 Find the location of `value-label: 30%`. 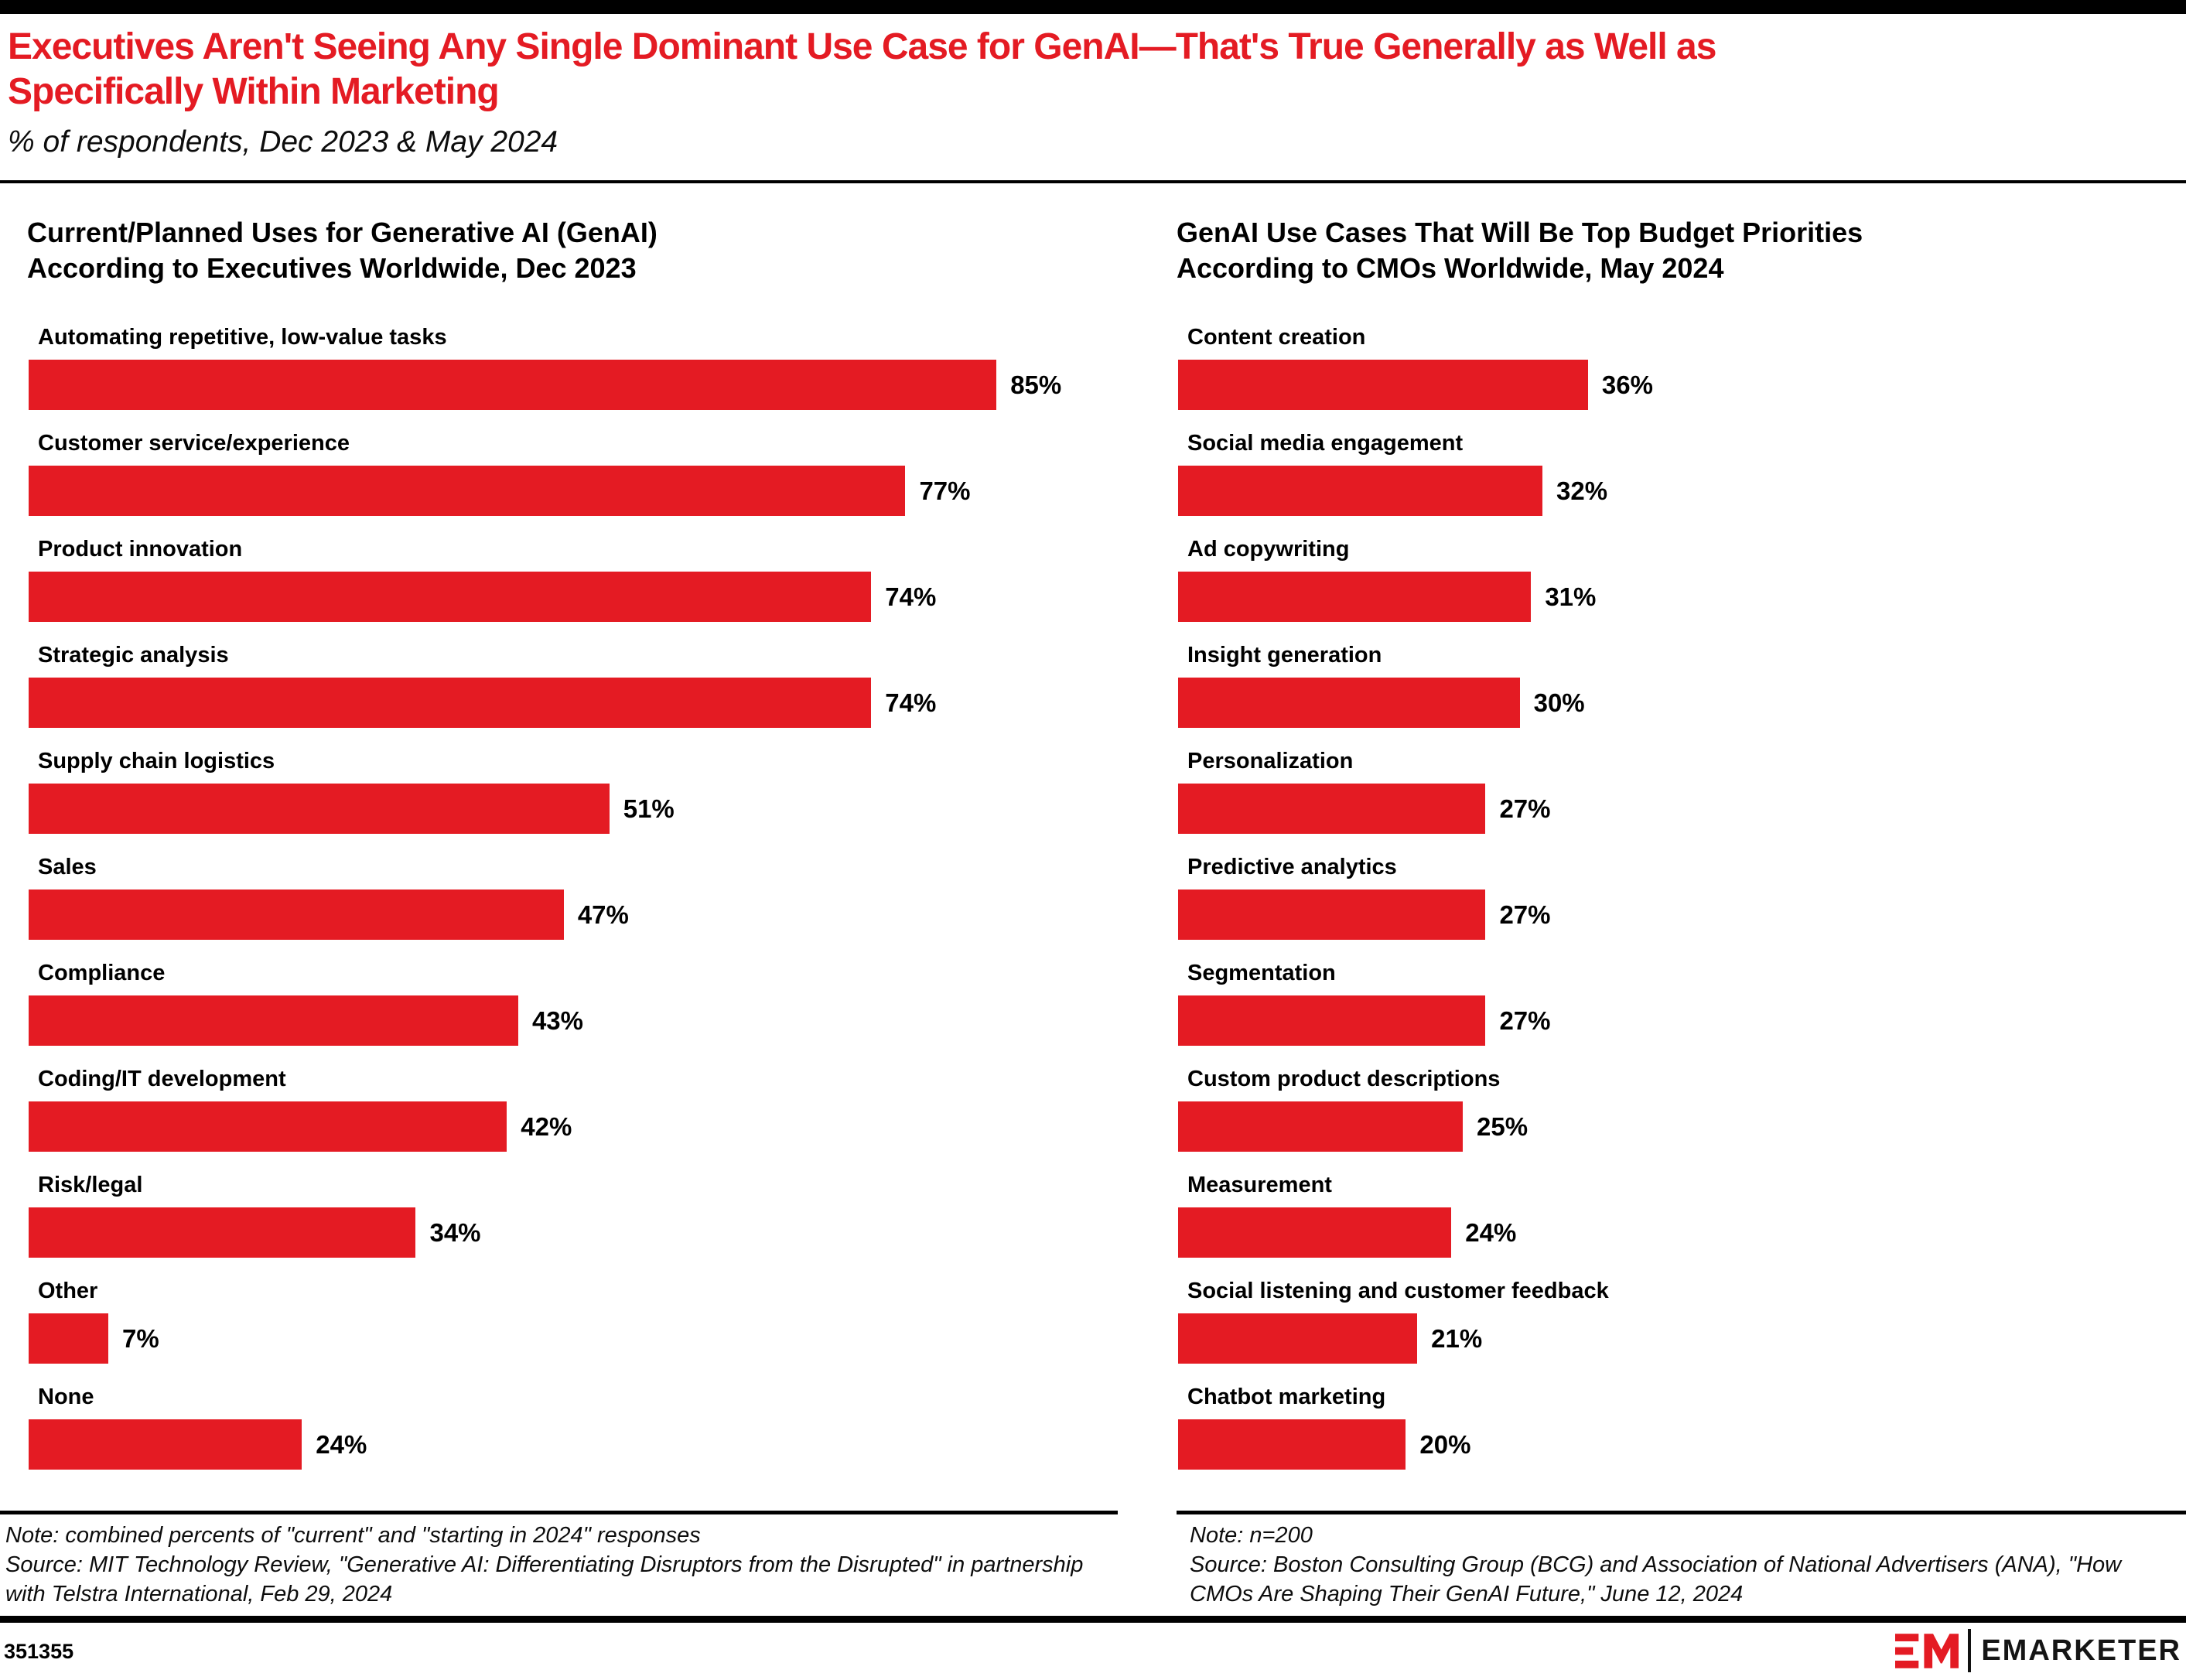

value-label: 30% is located at coordinates (1559, 702).